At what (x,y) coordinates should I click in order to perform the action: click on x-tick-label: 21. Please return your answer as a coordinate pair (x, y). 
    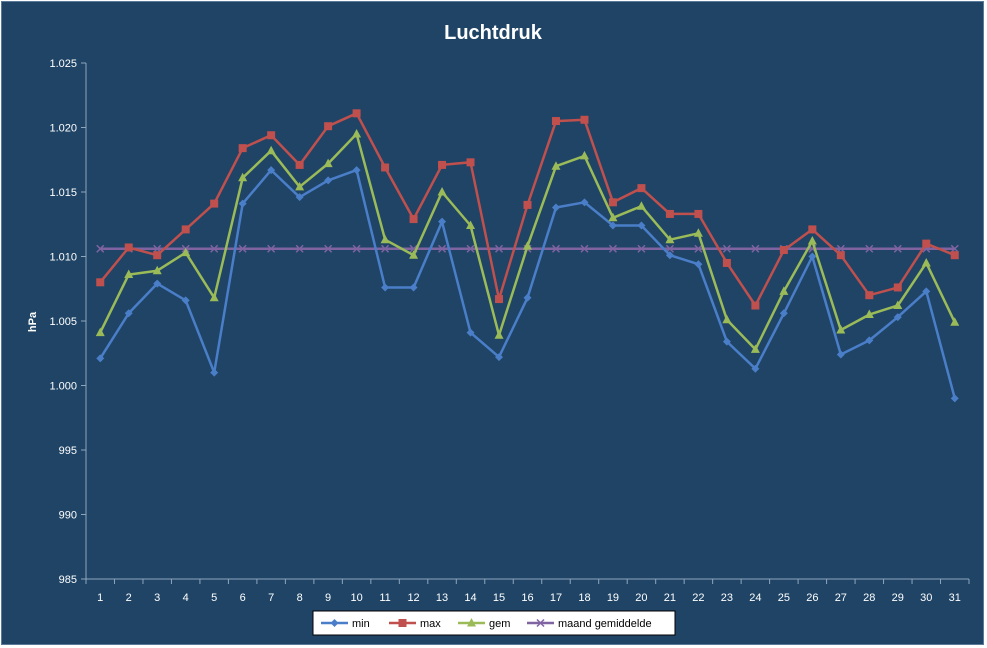
    Looking at the image, I should click on (670, 598).